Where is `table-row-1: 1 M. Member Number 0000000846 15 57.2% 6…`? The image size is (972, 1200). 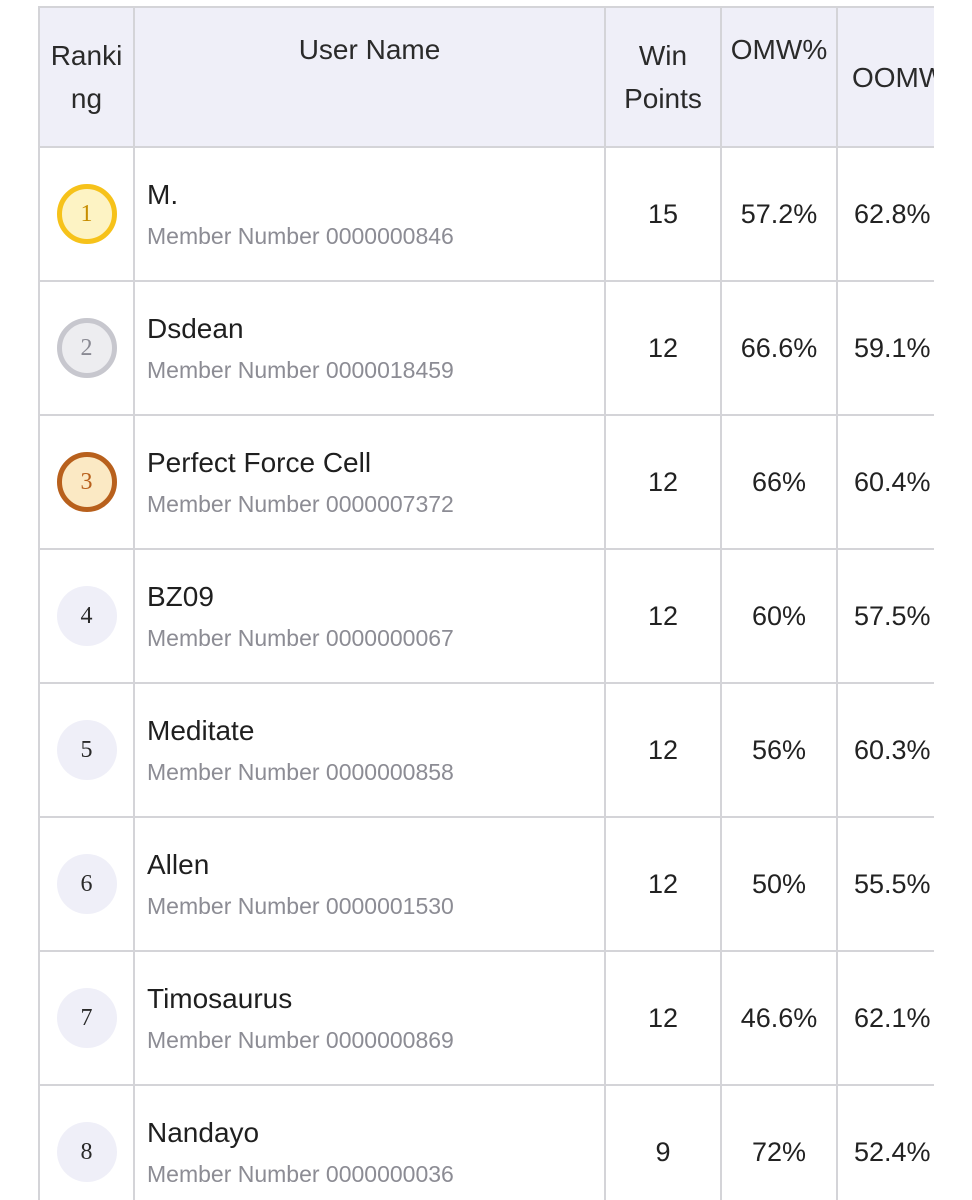 table-row-1: 1 M. Member Number 0000000846 15 57.2% 6… is located at coordinates (486, 214).